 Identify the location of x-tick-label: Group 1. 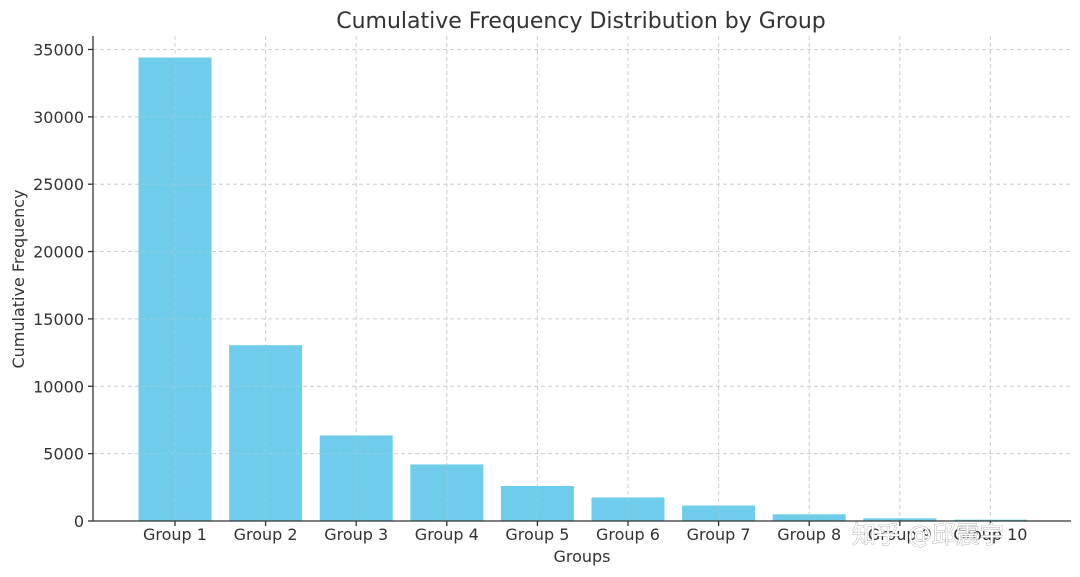
(175, 534).